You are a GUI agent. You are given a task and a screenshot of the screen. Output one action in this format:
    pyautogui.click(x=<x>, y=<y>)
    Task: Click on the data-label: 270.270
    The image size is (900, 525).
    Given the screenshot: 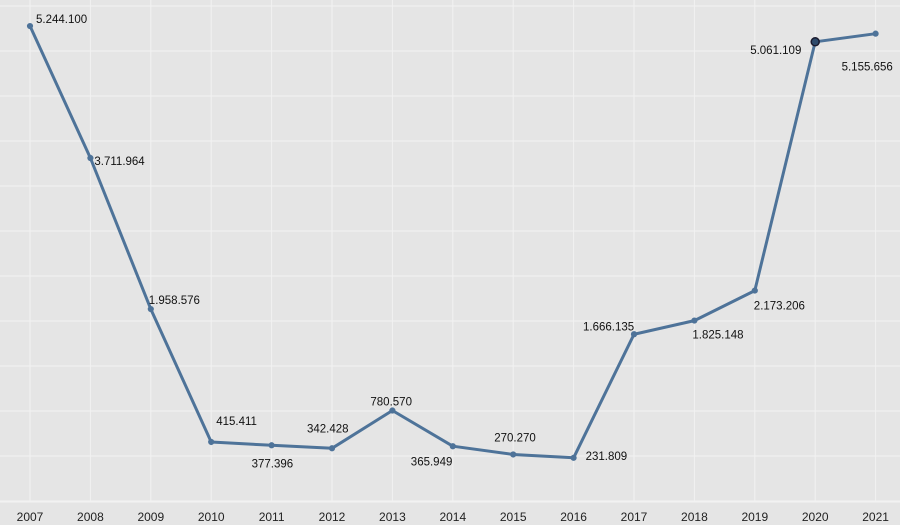 What is the action you would take?
    pyautogui.click(x=515, y=439)
    